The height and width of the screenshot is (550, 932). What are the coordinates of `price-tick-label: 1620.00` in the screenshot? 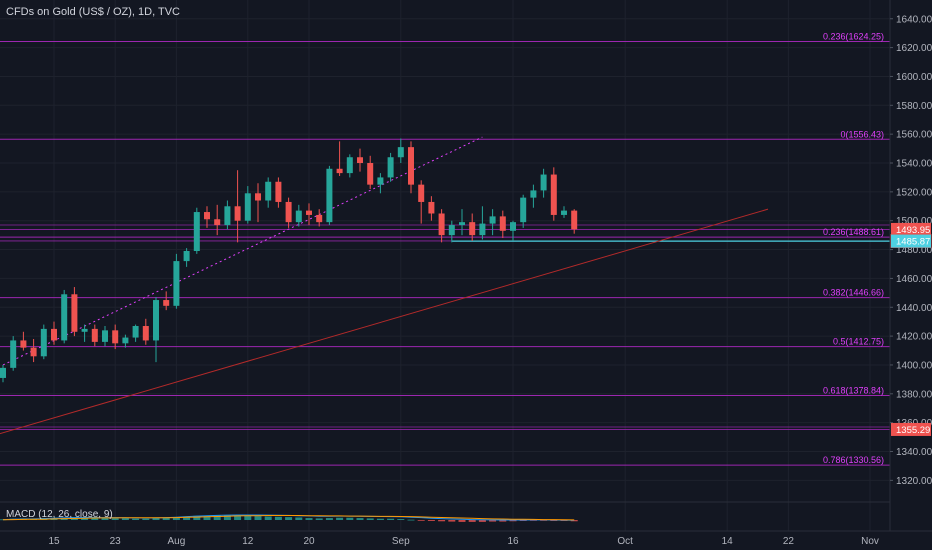 It's located at (914, 48).